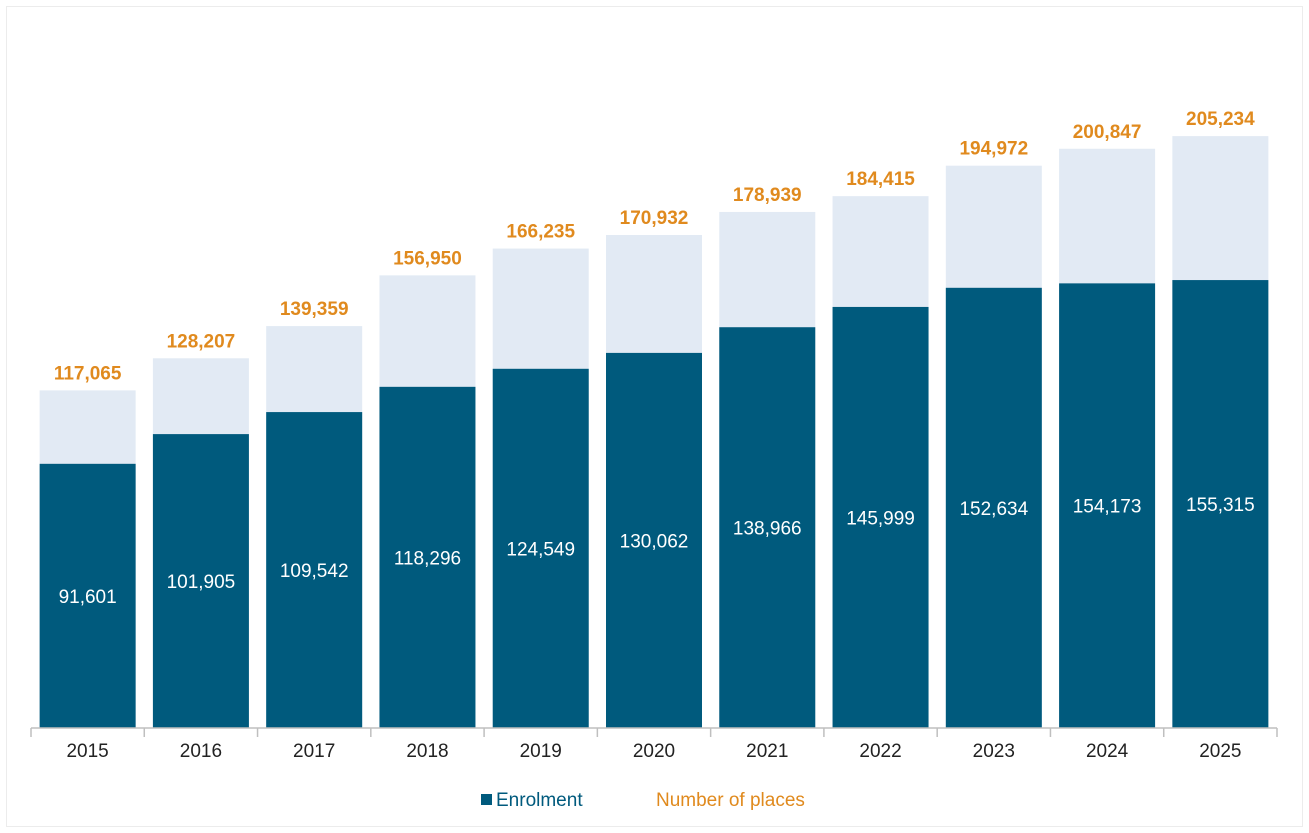 This screenshot has height=833, width=1309. Describe the element at coordinates (1107, 751) in the screenshot. I see `x-tick-label-2024: 2024` at that location.